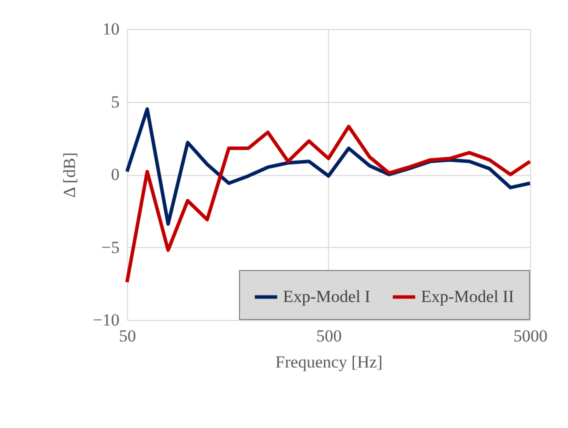 This screenshot has width=568, height=428. Describe the element at coordinates (467, 296) in the screenshot. I see `legend-label: Exp-Model II` at that location.